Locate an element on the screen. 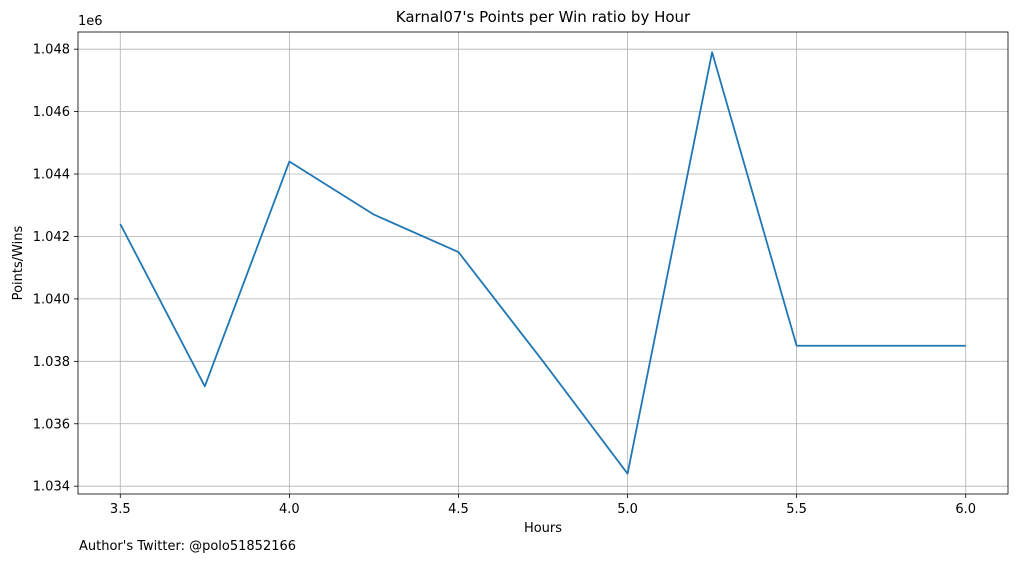 This screenshot has width=1019, height=562. y-tick-label: 1.036 is located at coordinates (51, 424).